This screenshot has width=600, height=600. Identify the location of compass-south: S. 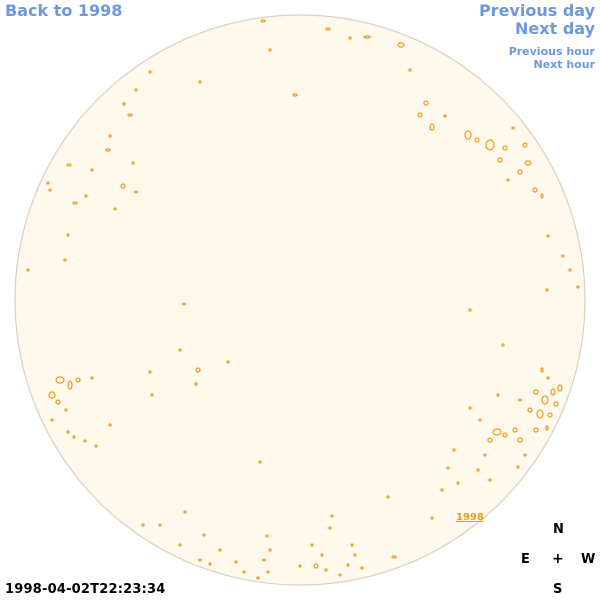
(558, 589).